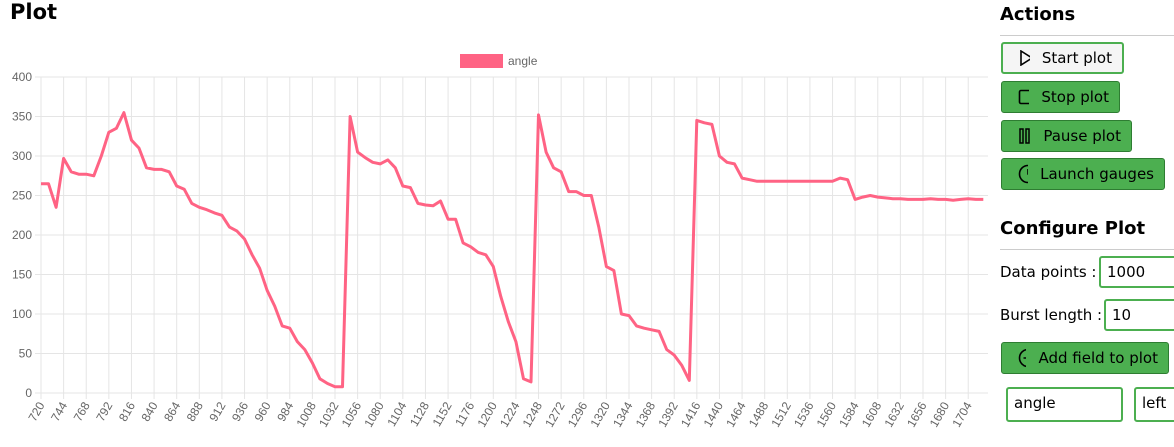 The image size is (1174, 447). What do you see at coordinates (1048, 272) in the screenshot?
I see `field-label: Data points :` at bounding box center [1048, 272].